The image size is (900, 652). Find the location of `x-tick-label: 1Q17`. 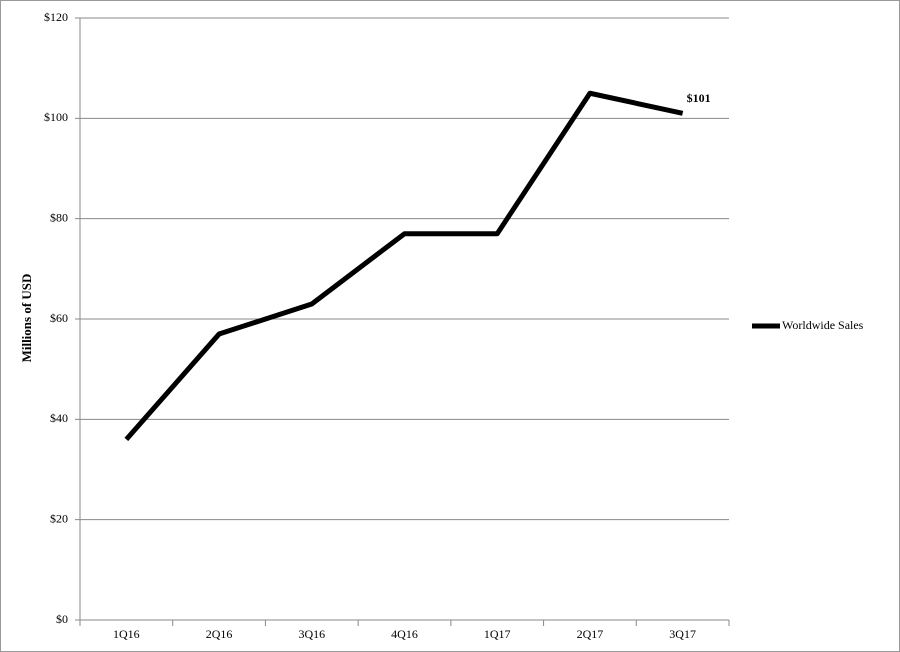

x-tick-label: 1Q17 is located at coordinates (497, 634).